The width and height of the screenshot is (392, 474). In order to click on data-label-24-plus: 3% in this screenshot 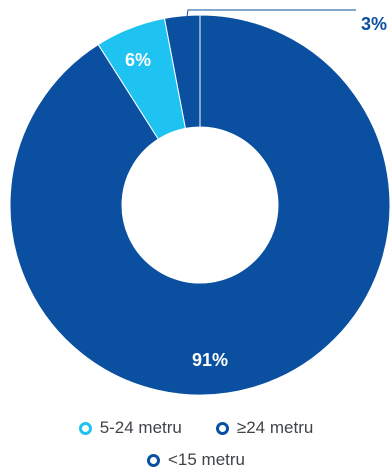, I will do `click(374, 24)`.